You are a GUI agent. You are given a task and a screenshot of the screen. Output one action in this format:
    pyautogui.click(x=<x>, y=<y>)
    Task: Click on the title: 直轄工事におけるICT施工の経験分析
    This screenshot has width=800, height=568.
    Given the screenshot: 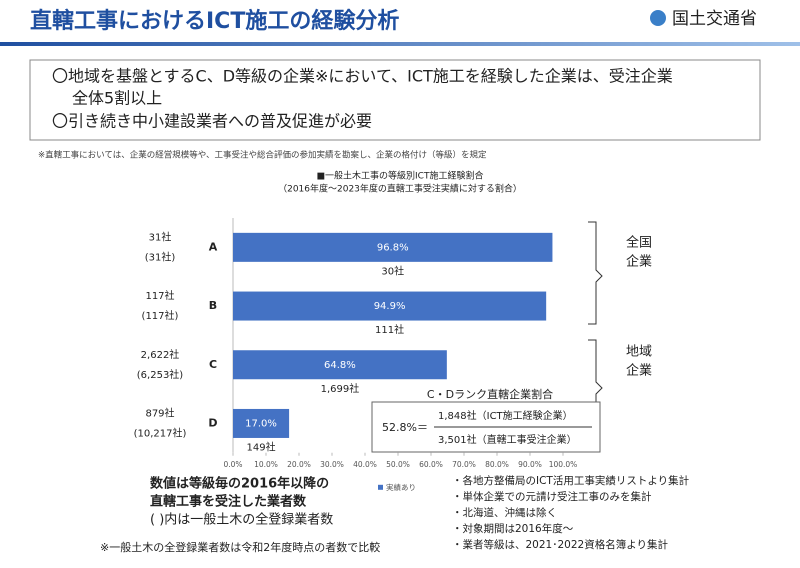 What is the action you would take?
    pyautogui.click(x=214, y=21)
    